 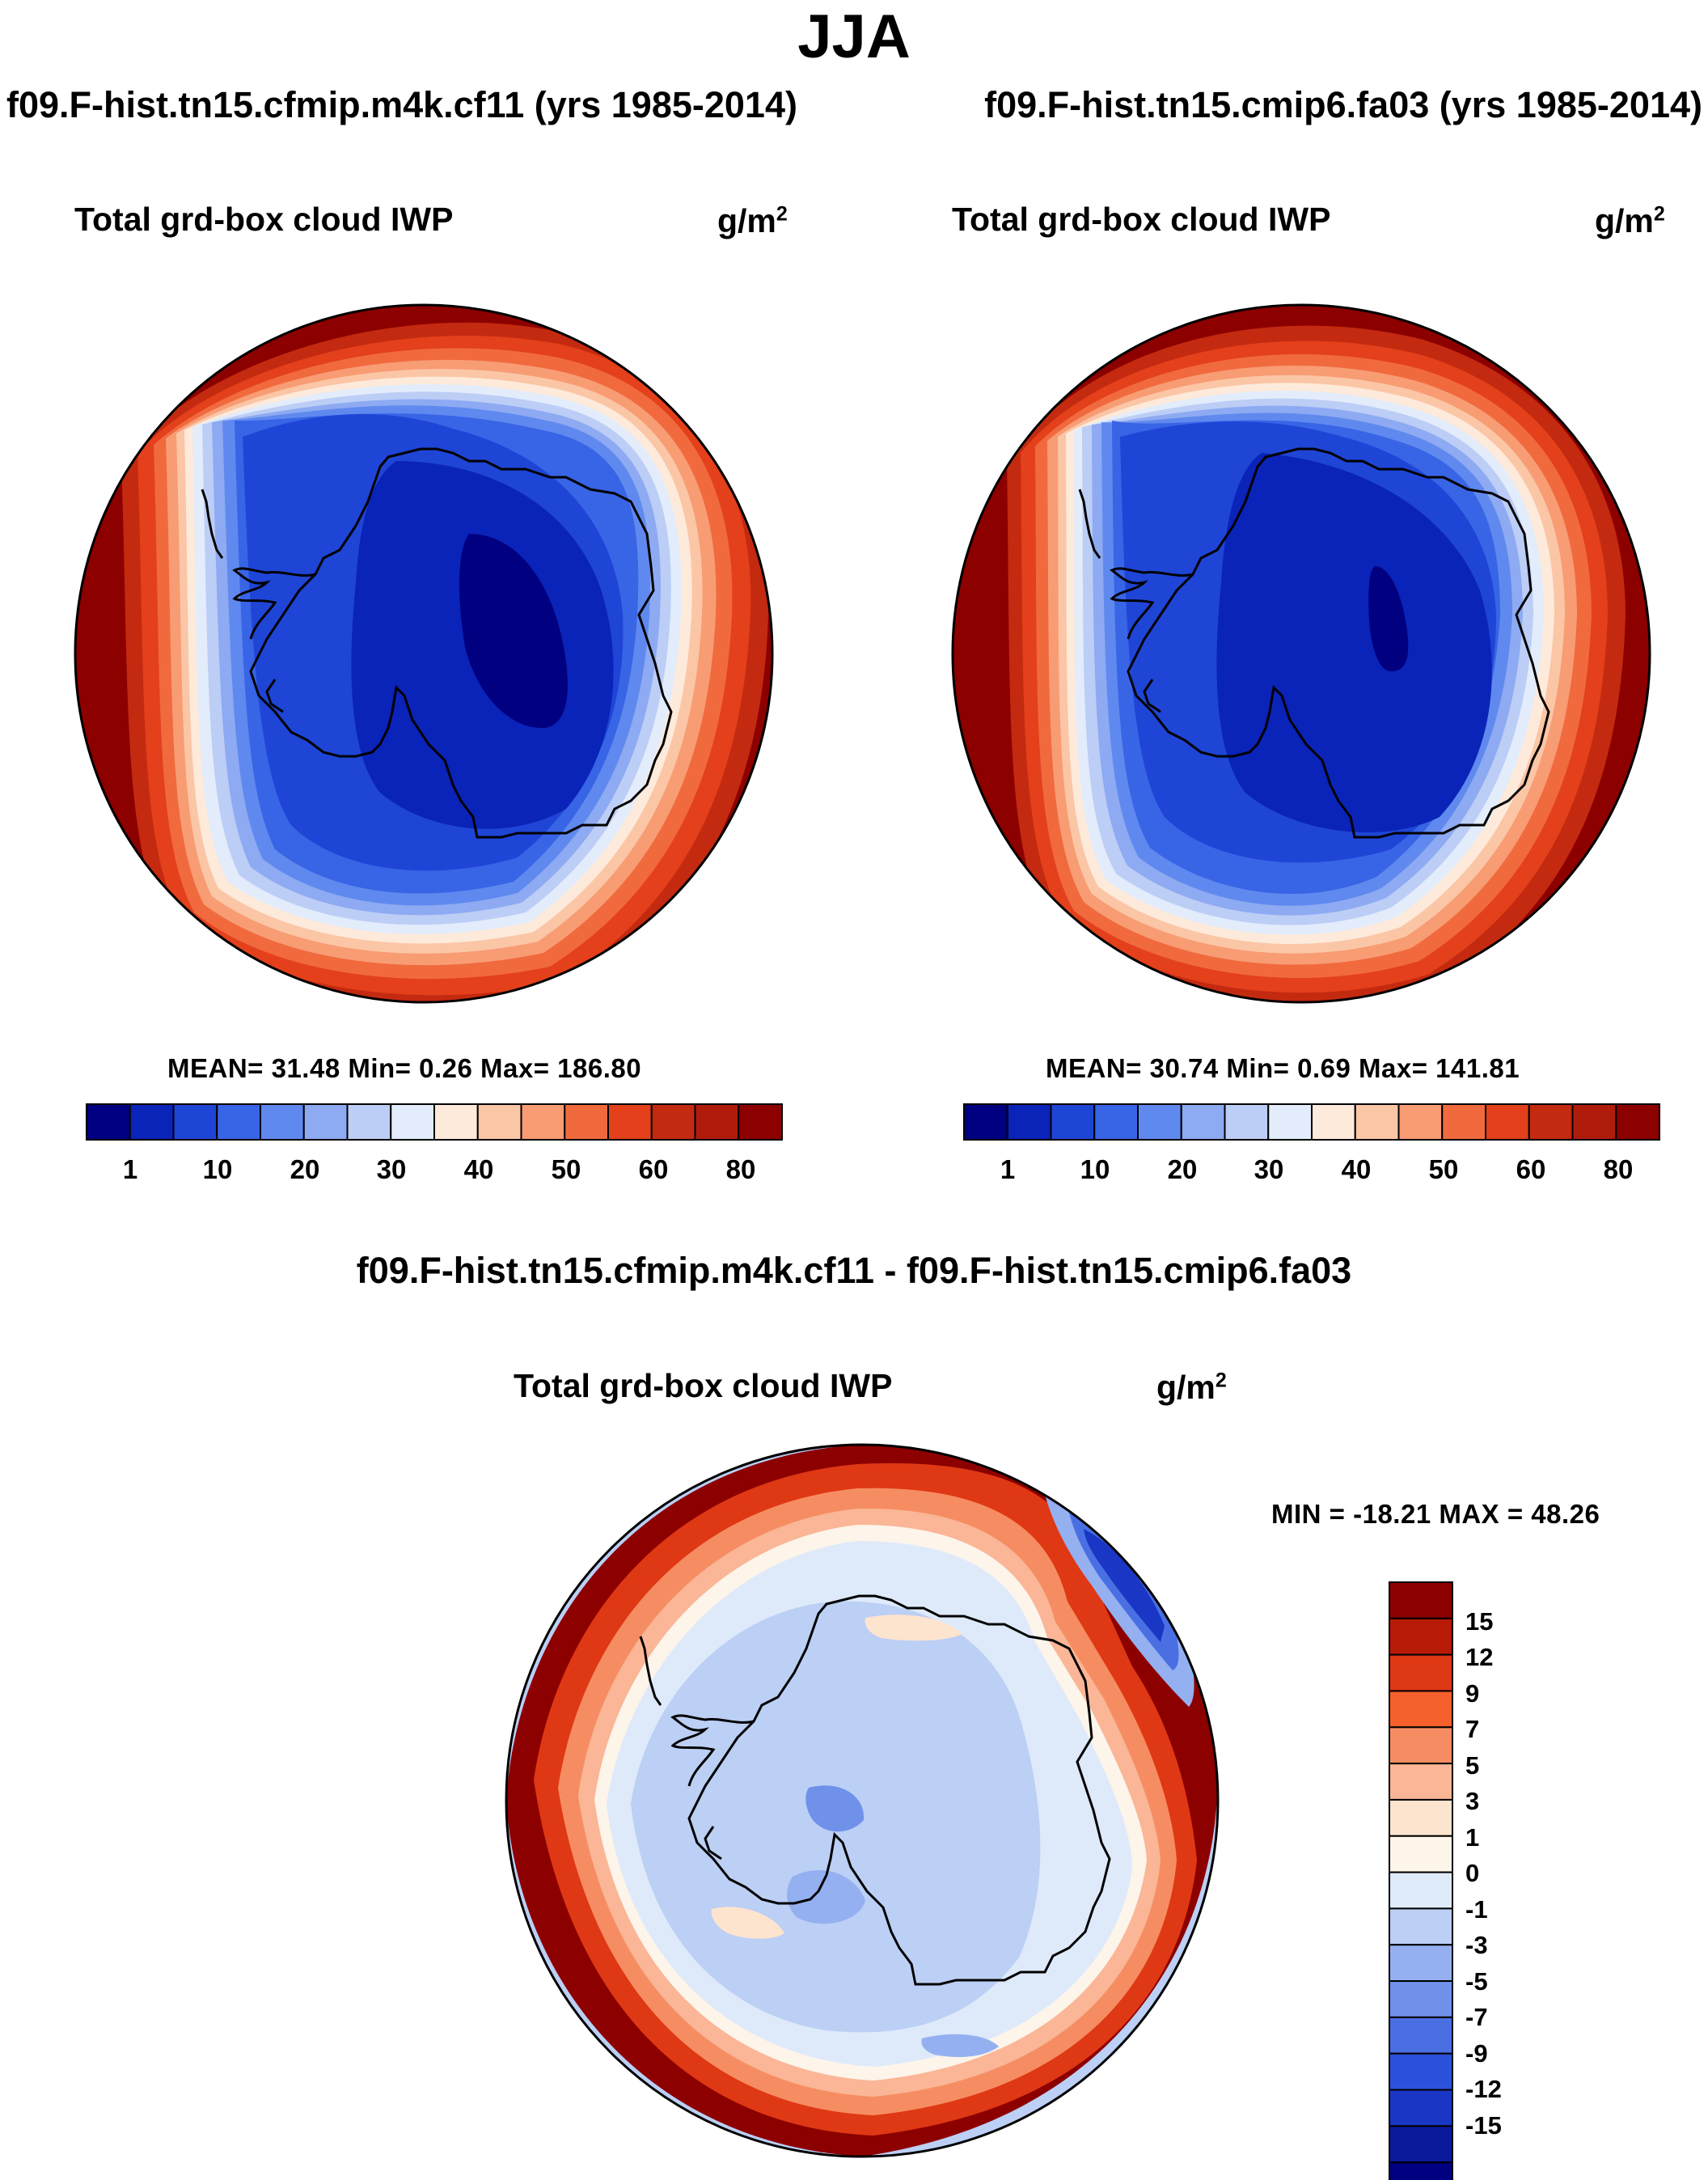 What do you see at coordinates (305, 1169) in the screenshot?
I see `left-colorbar-label: 20` at bounding box center [305, 1169].